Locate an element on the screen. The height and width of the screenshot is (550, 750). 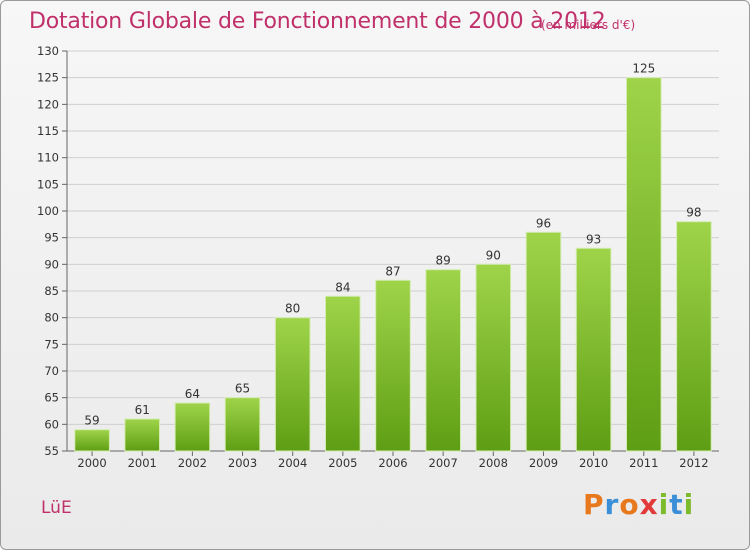
y-tick-label: 105 is located at coordinates (48, 184).